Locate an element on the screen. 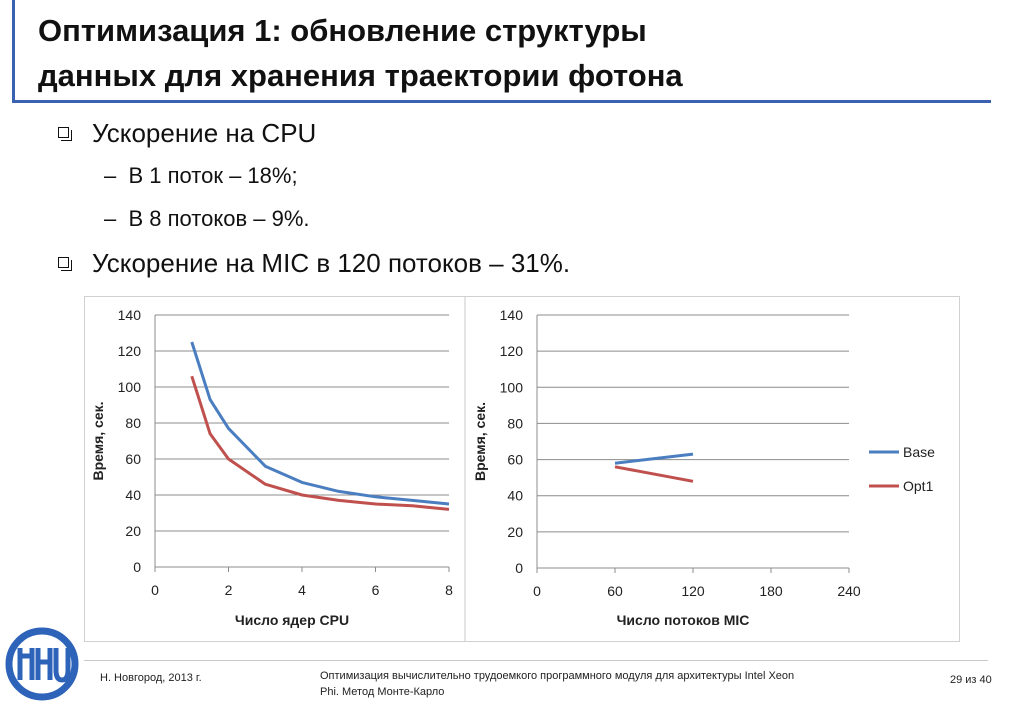 Image resolution: width=1023 pixels, height=708 pixels. slide-title-line1: Оптимизация 1: обновление структуры is located at coordinates (342, 30).